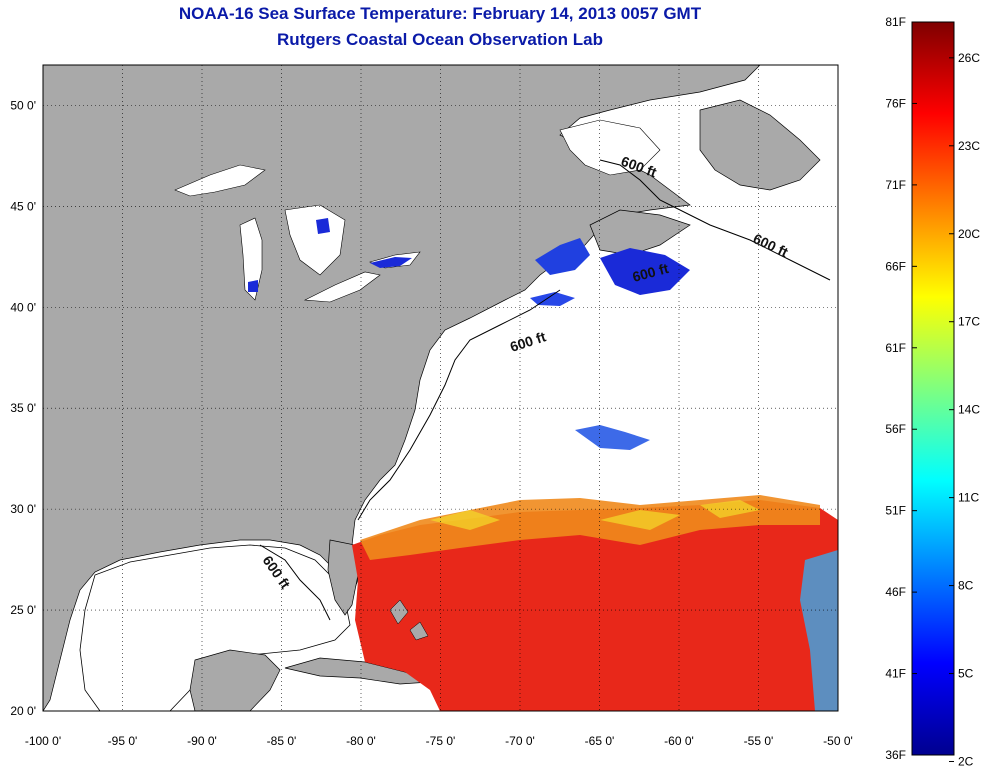  What do you see at coordinates (315, 240) in the screenshot?
I see `lake-huron` at bounding box center [315, 240].